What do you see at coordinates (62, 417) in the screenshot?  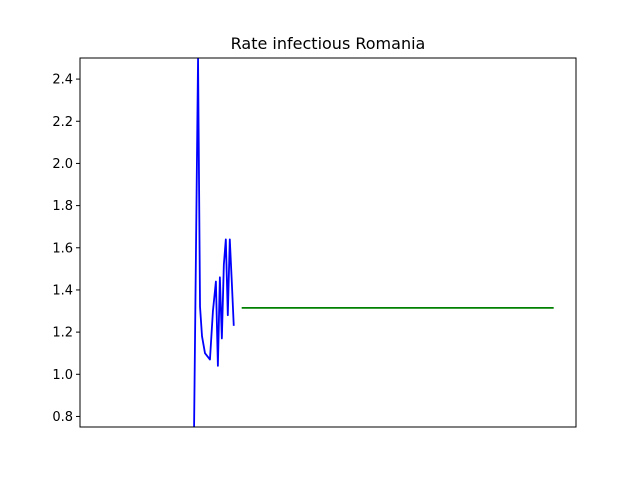 I see `y-tick-label: 0.8` at bounding box center [62, 417].